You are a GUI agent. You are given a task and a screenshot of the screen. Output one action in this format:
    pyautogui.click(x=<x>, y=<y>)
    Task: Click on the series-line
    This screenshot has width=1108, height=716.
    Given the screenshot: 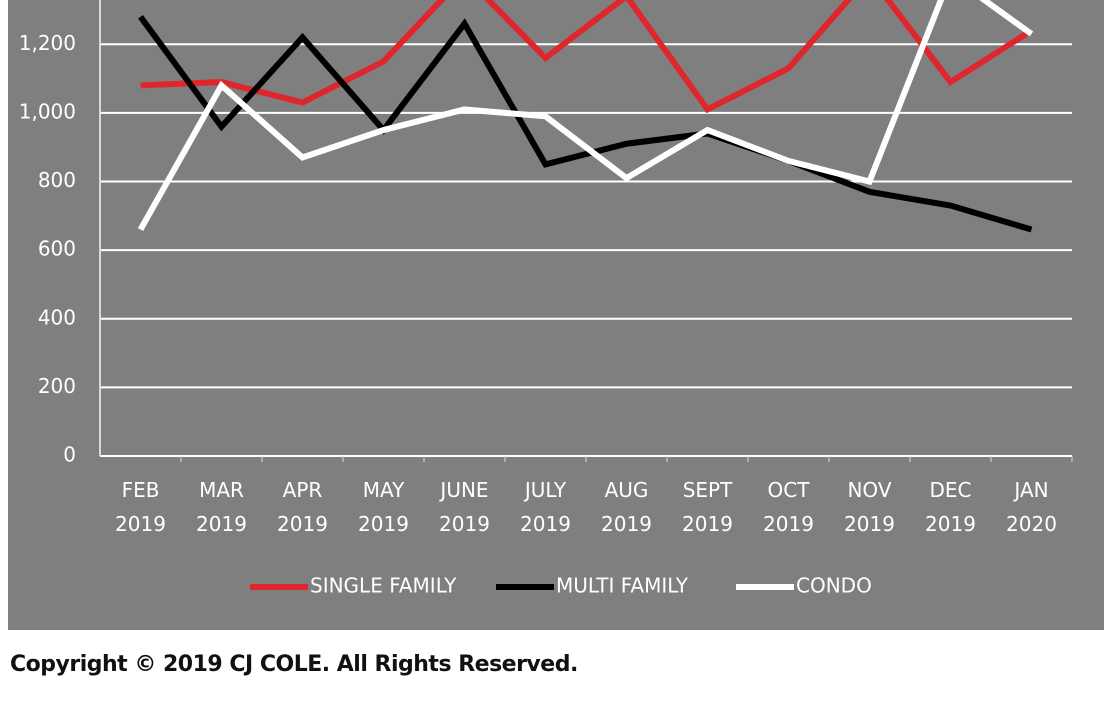 What is the action you would take?
    pyautogui.click(x=587, y=57)
    